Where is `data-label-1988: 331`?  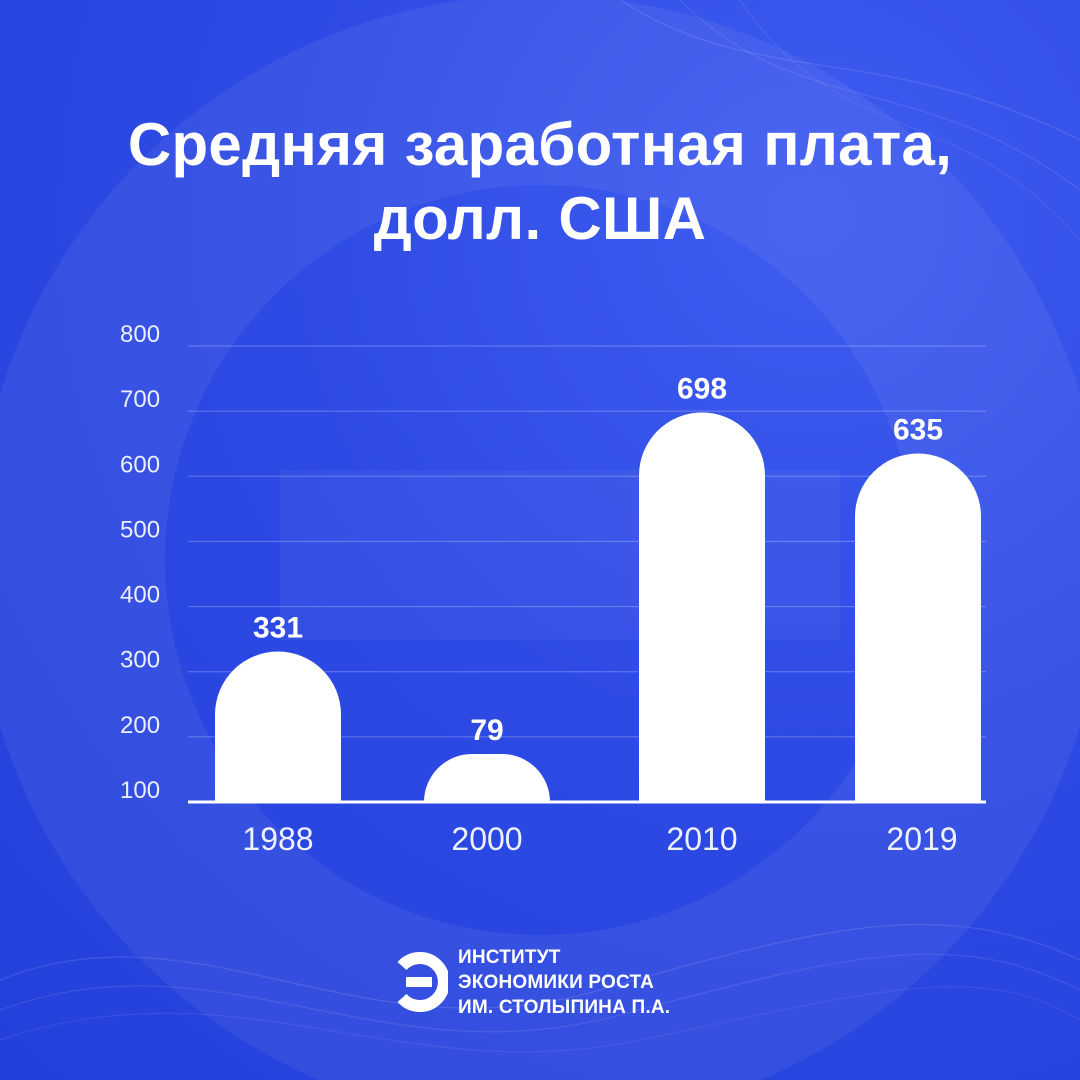 data-label-1988: 331 is located at coordinates (278, 628).